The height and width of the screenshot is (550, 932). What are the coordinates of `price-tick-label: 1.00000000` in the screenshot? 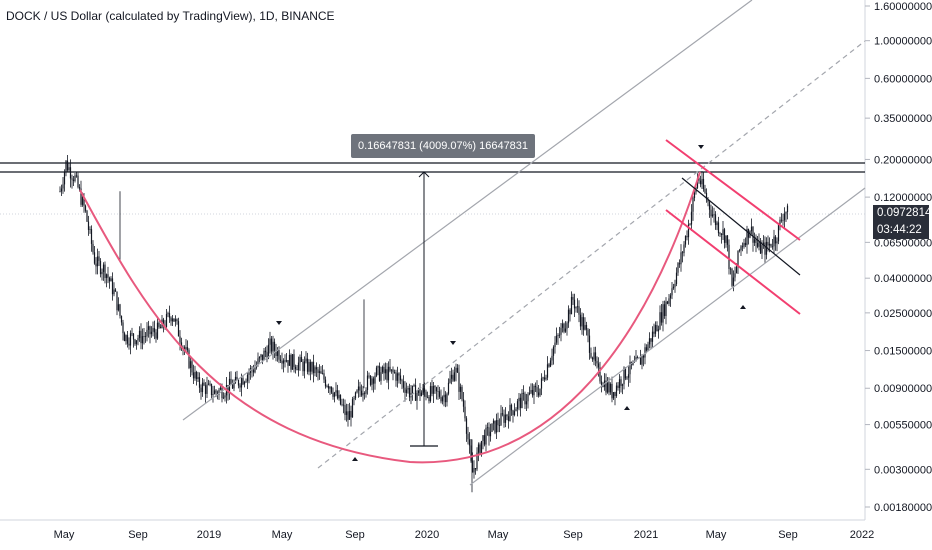 It's located at (903, 42).